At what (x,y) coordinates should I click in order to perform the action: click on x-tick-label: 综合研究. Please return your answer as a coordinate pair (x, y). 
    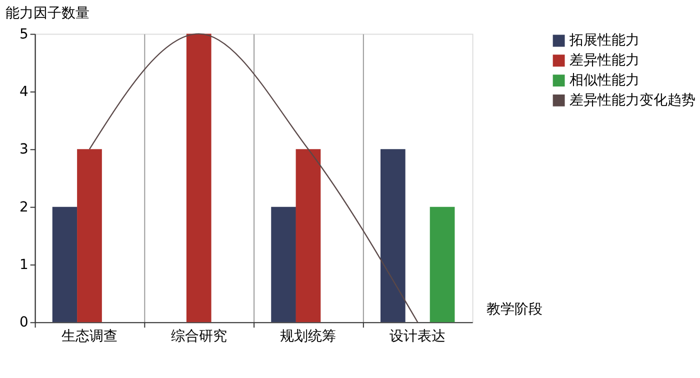
    Looking at the image, I should click on (198, 336).